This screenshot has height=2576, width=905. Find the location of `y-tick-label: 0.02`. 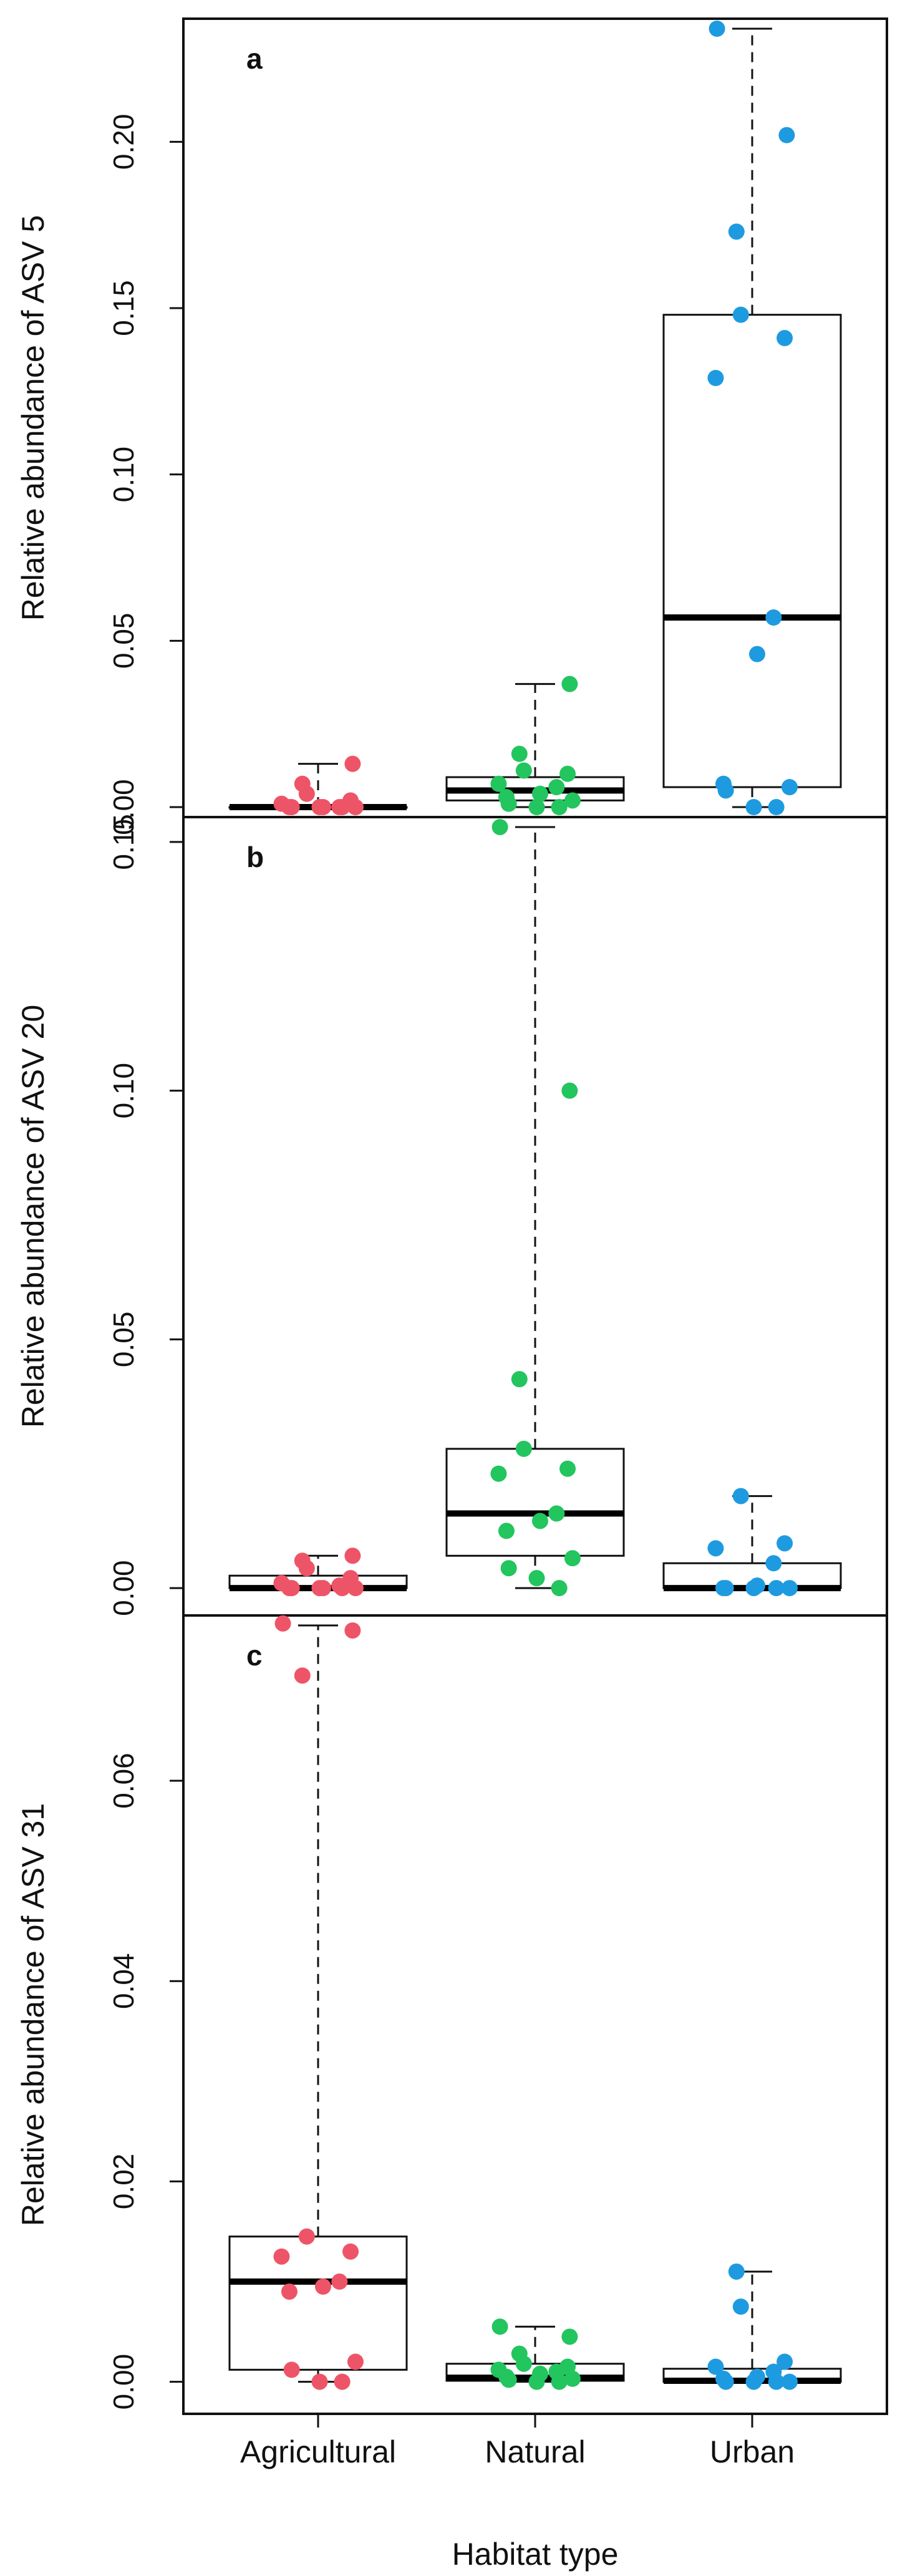

y-tick-label: 0.02 is located at coordinates (123, 2182).